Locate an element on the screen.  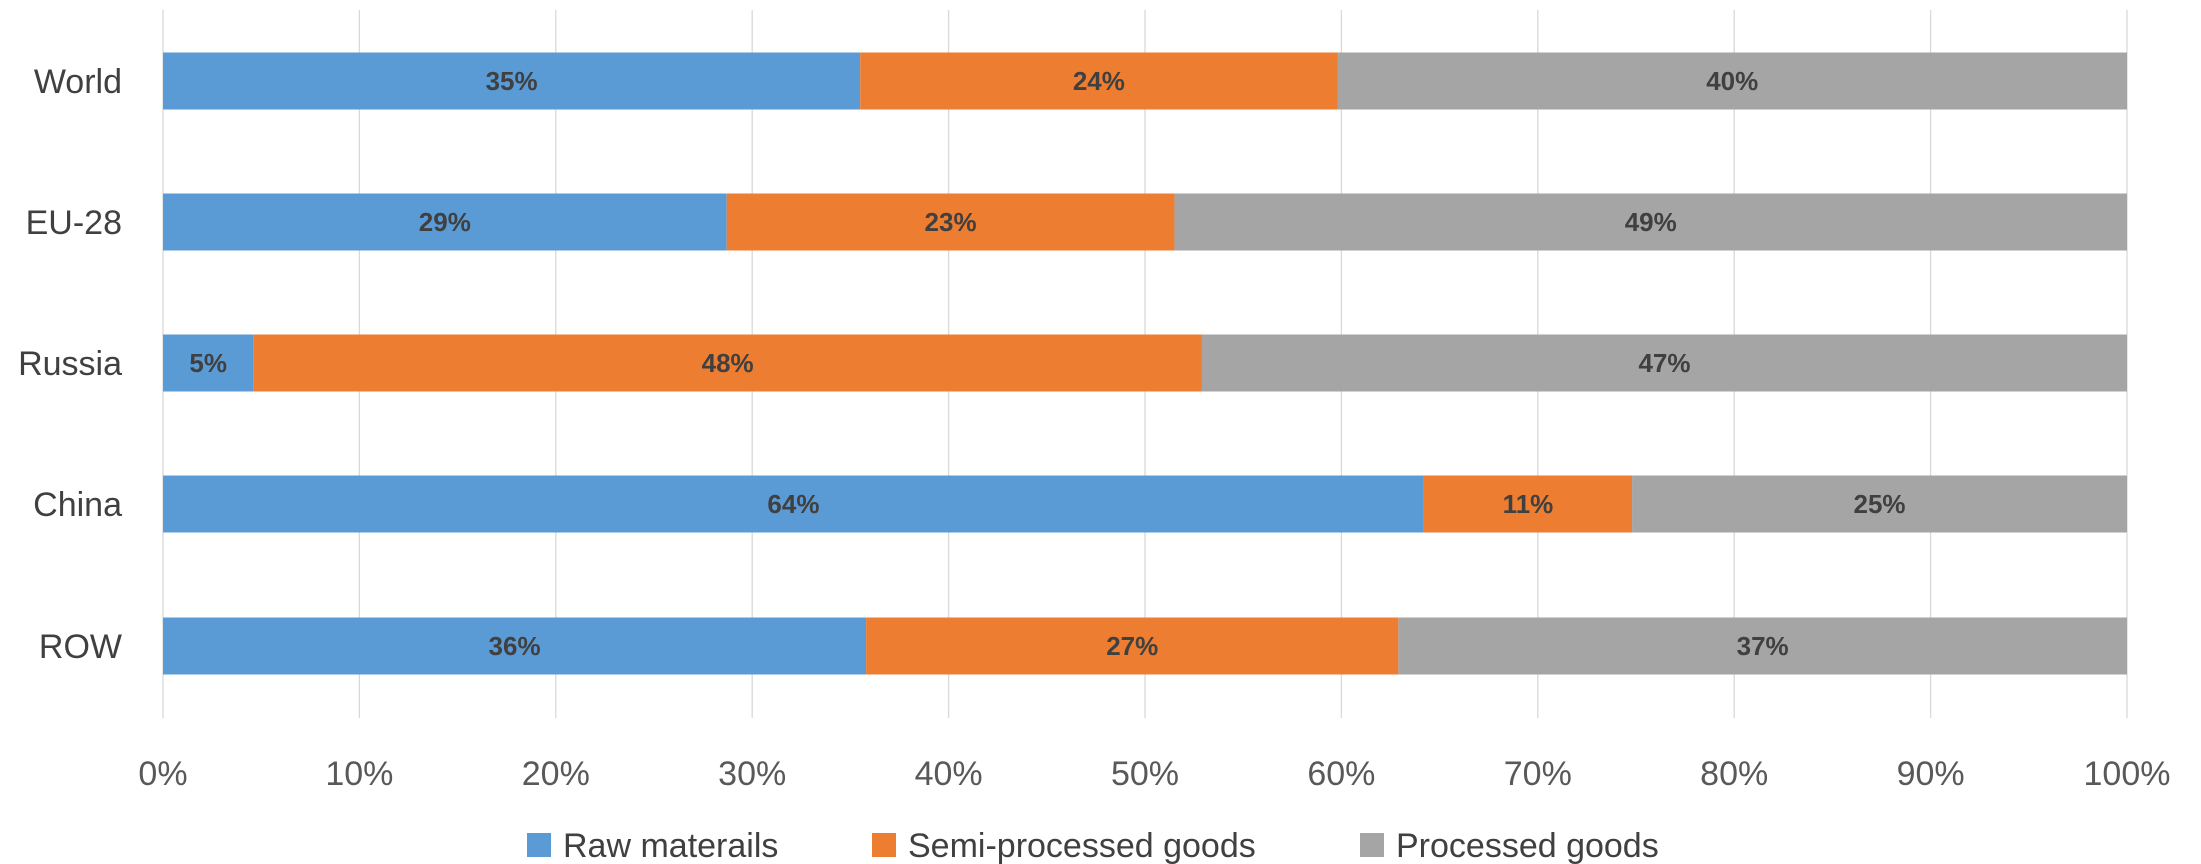
data-label: 5% is located at coordinates (208, 363).